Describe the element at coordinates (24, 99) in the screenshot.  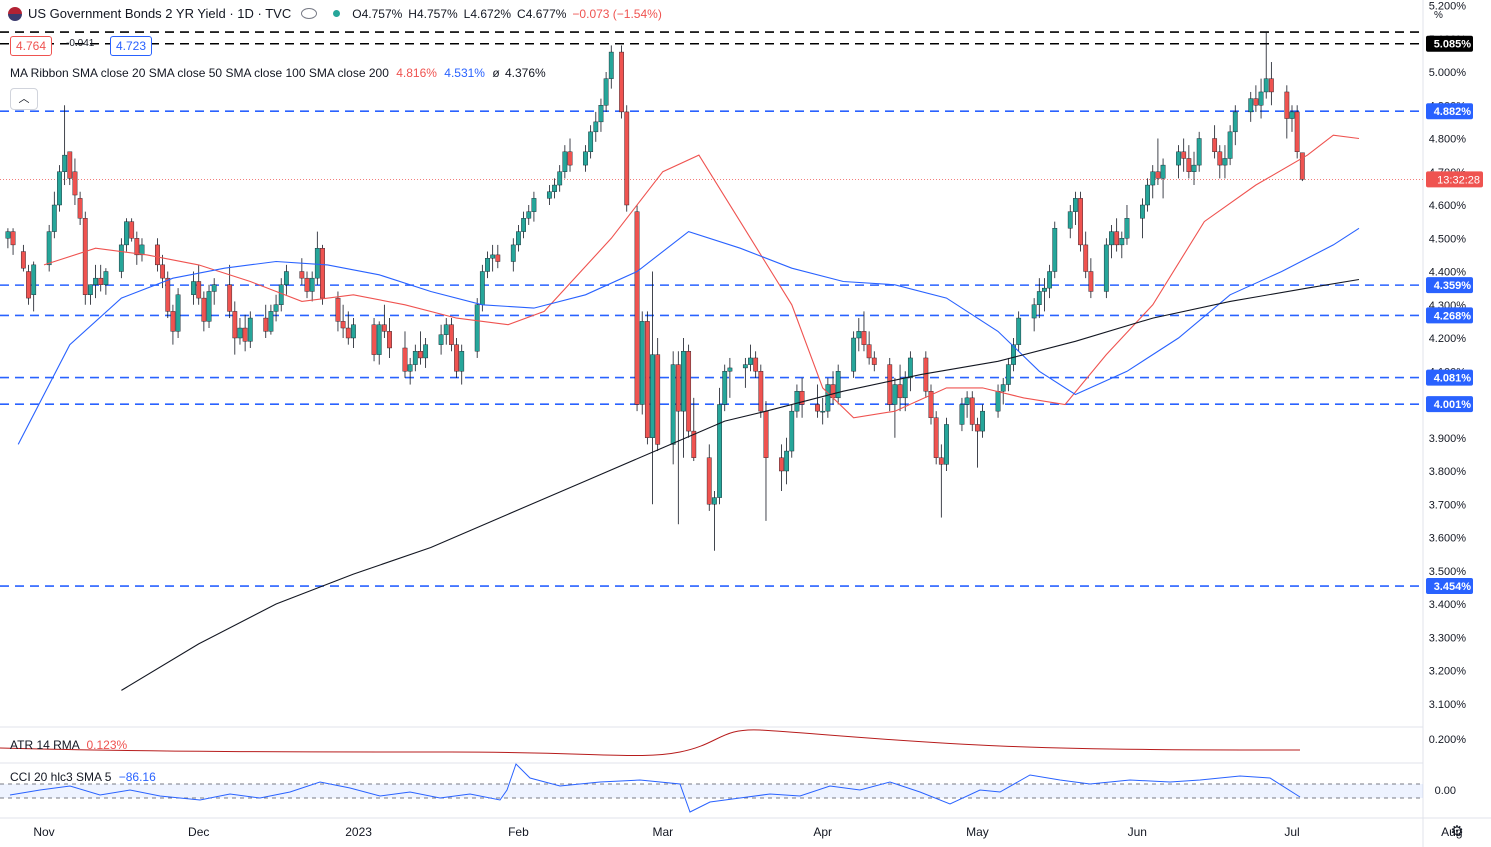
I see `collapse-legend-button: ︿` at that location.